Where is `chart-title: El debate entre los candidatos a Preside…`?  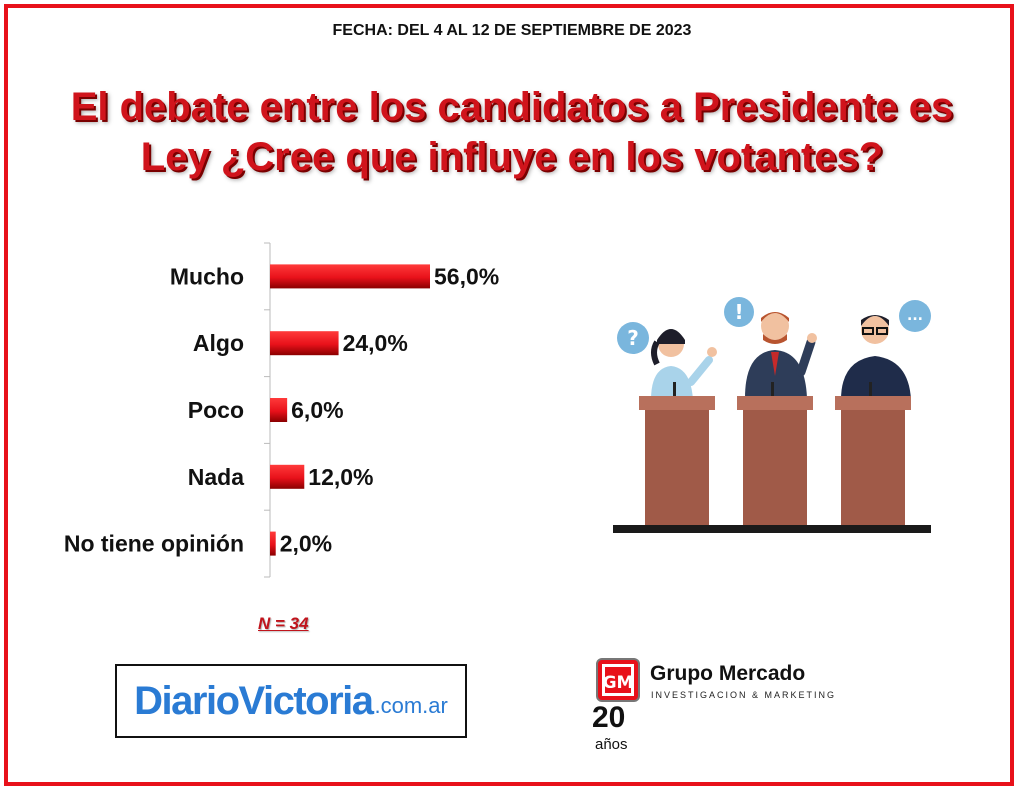 chart-title: El debate entre los candidatos a Preside… is located at coordinates (512, 132).